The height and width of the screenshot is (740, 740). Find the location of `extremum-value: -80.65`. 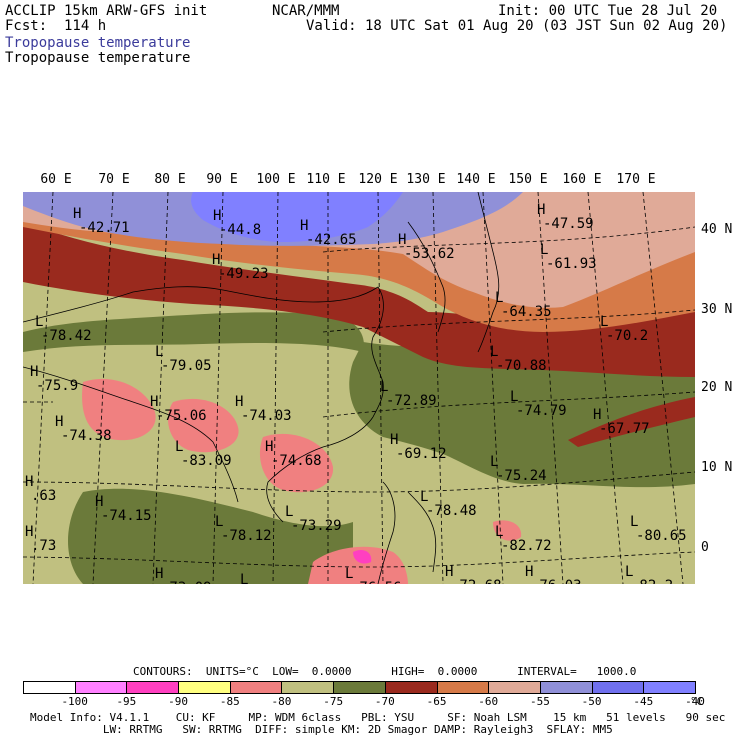

extremum-value: -80.65 is located at coordinates (661, 536).